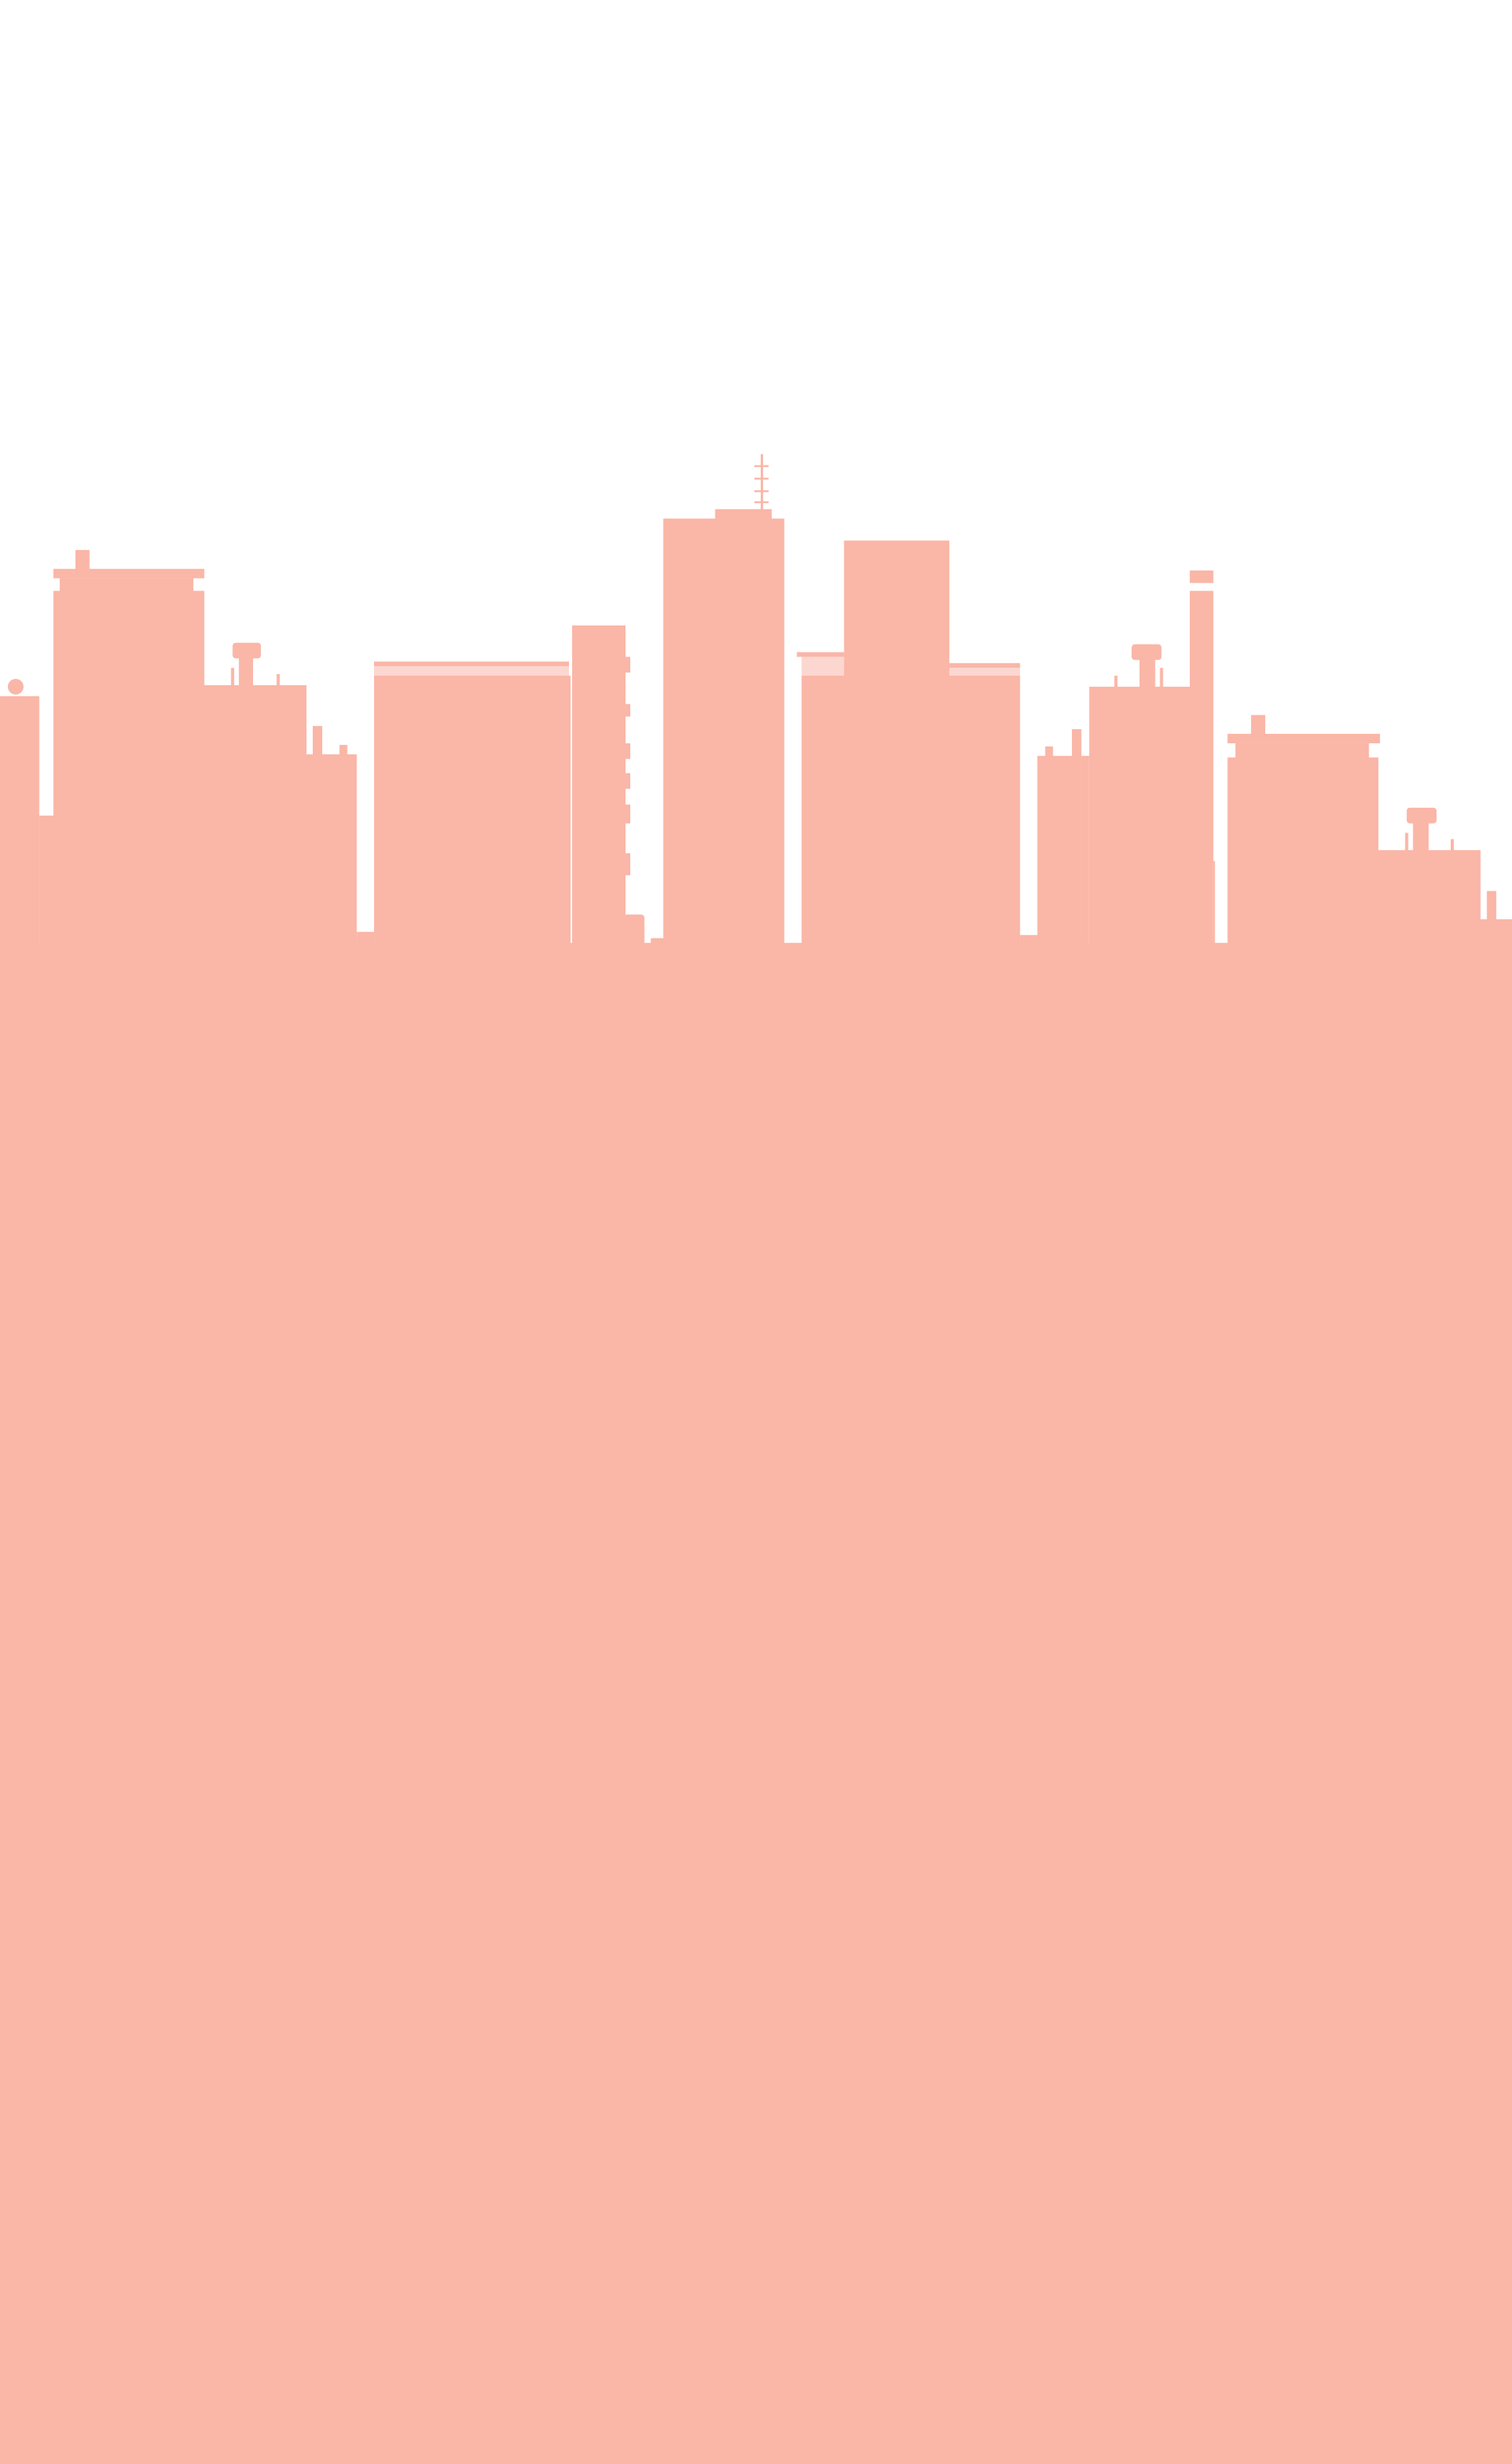  I want to click on building-left-tall, so click(129, 770).